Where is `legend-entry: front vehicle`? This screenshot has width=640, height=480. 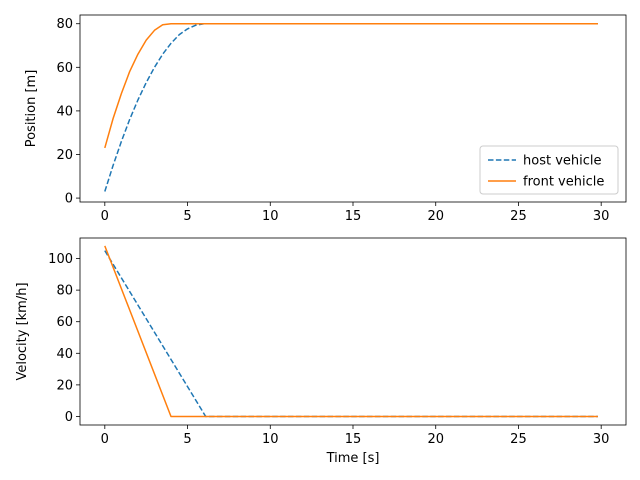 legend-entry: front vehicle is located at coordinates (563, 182).